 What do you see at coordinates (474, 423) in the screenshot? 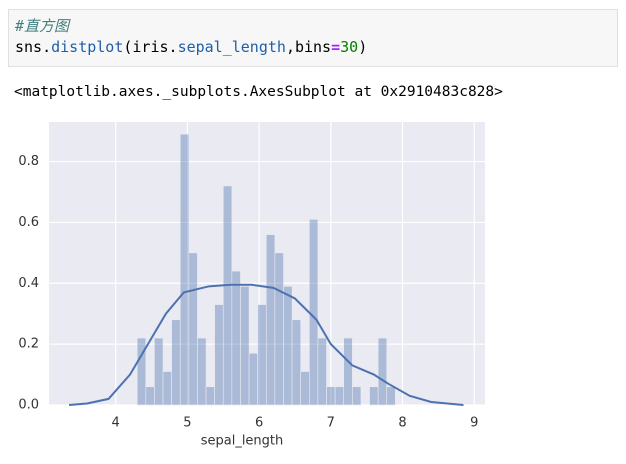
I see `x-tick-label: 9` at bounding box center [474, 423].